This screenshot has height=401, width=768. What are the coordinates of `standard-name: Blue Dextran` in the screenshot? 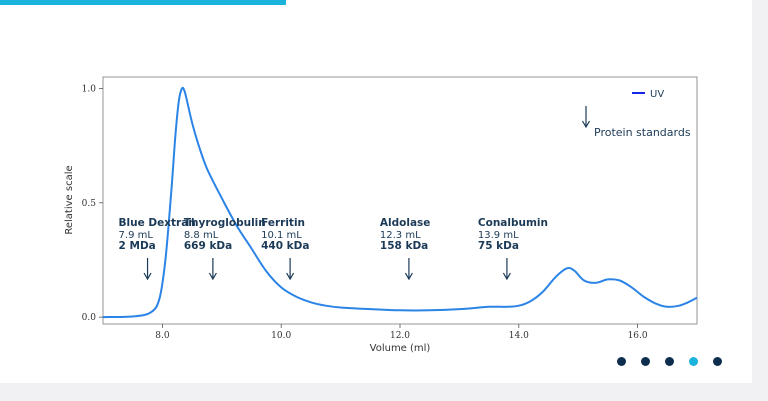 It's located at (157, 223).